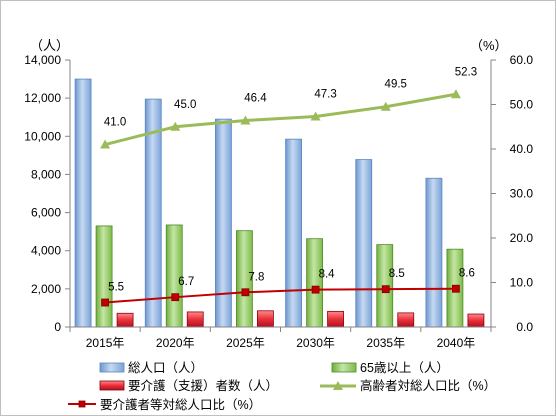 Image resolution: width=556 pixels, height=416 pixels. Describe the element at coordinates (466, 72) in the screenshot. I see `data-label-elderly-ratio: 52.3` at that location.